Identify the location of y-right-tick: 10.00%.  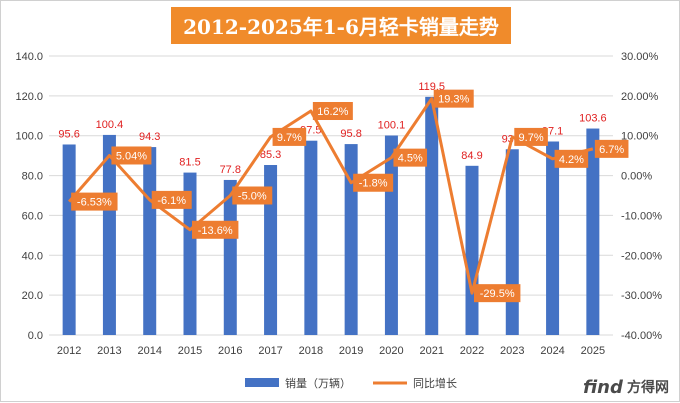
(640, 137).